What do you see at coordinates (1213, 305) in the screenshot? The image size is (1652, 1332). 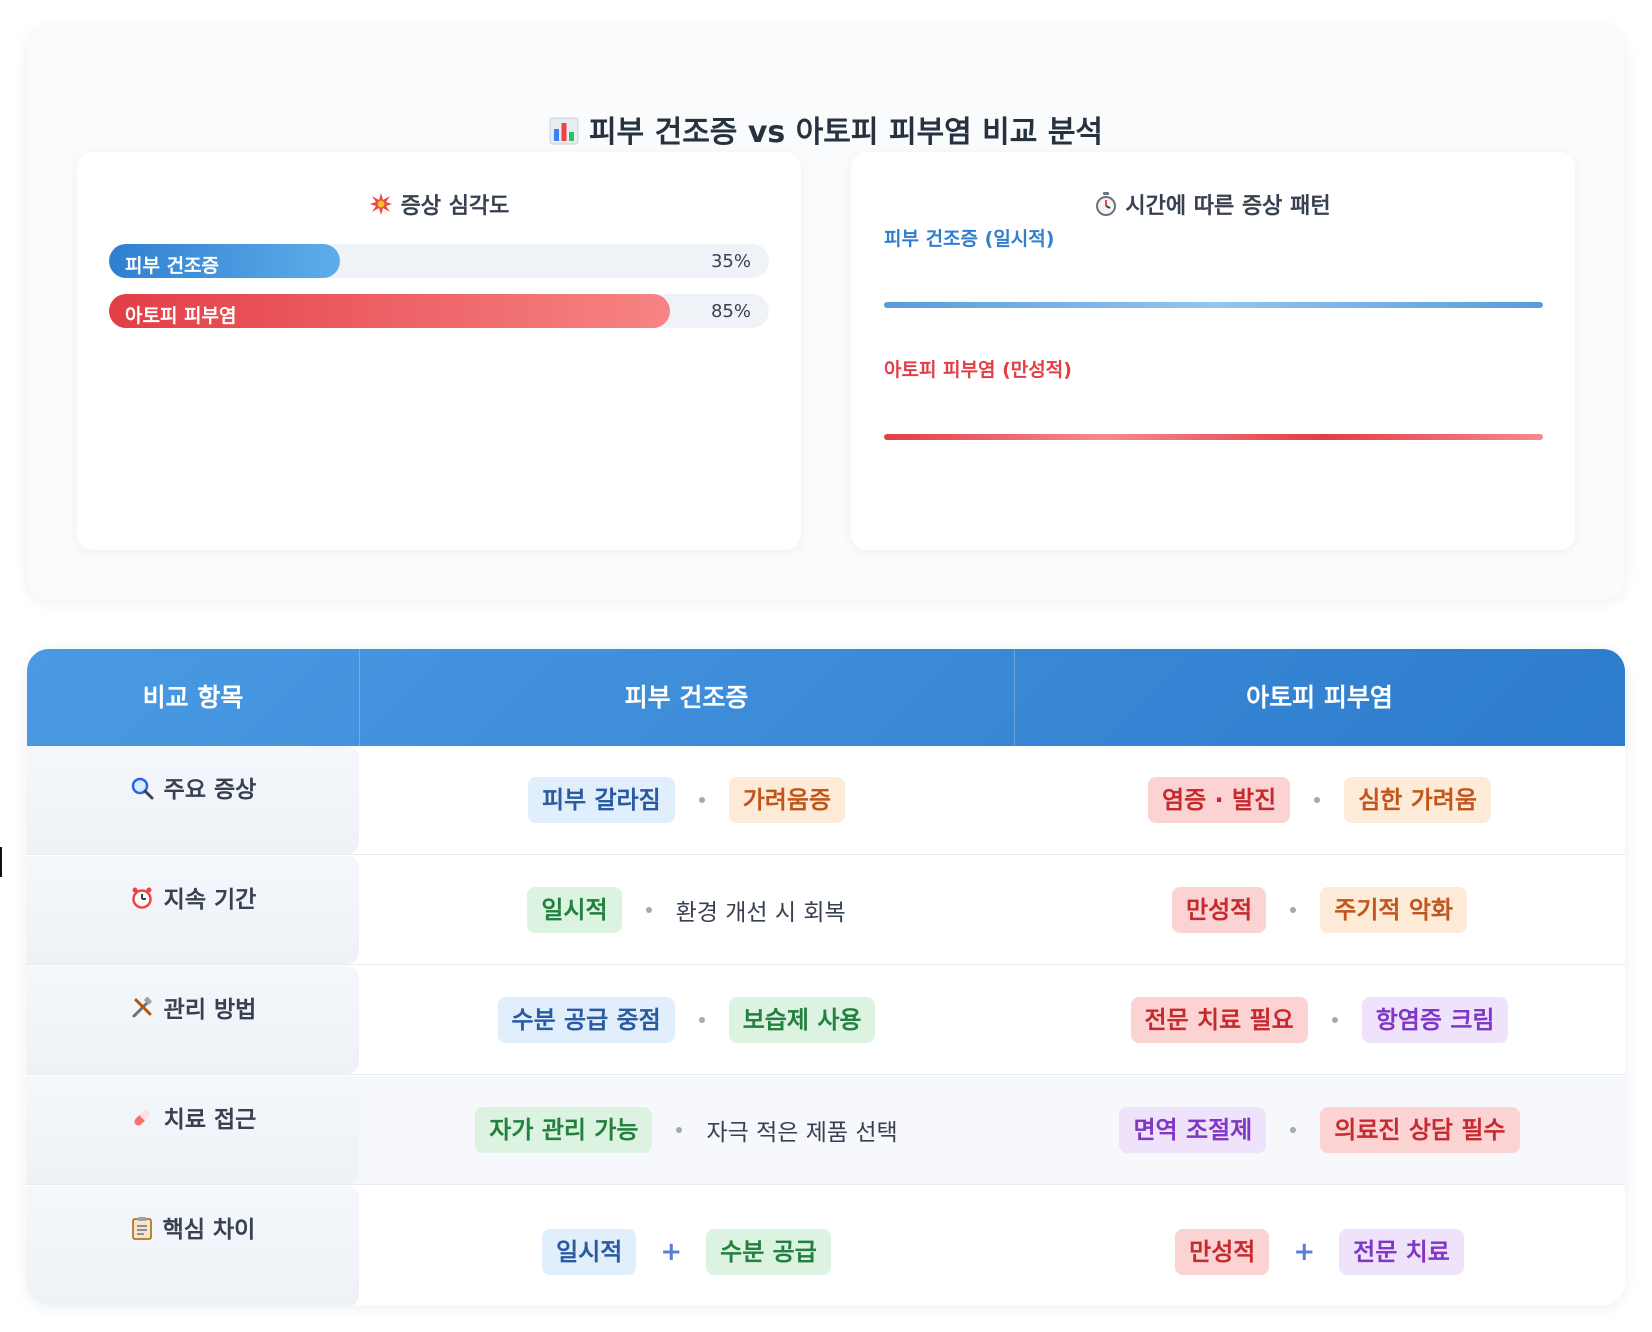 I see `pattern-dry-line` at bounding box center [1213, 305].